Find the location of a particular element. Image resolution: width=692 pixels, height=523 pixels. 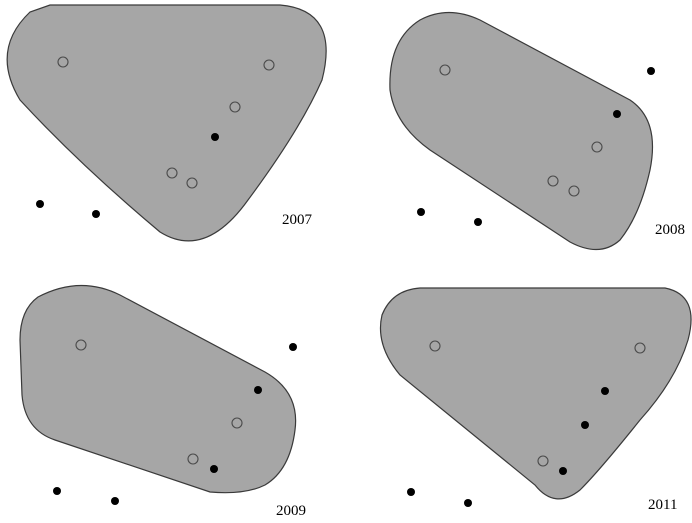

year-label-2007: 2007 is located at coordinates (297, 220).